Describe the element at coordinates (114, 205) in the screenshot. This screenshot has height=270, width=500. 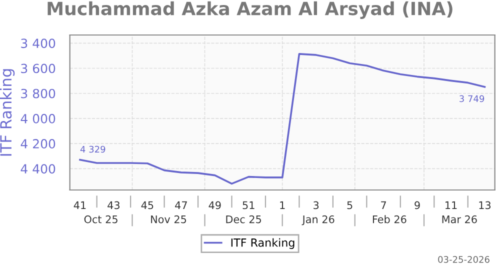
I see `x-tick-label: 43` at that location.